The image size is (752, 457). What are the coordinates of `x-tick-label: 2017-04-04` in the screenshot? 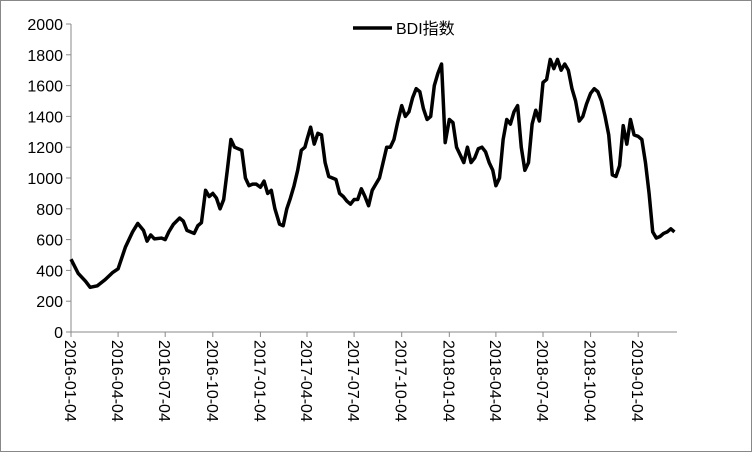 It's located at (305, 381).